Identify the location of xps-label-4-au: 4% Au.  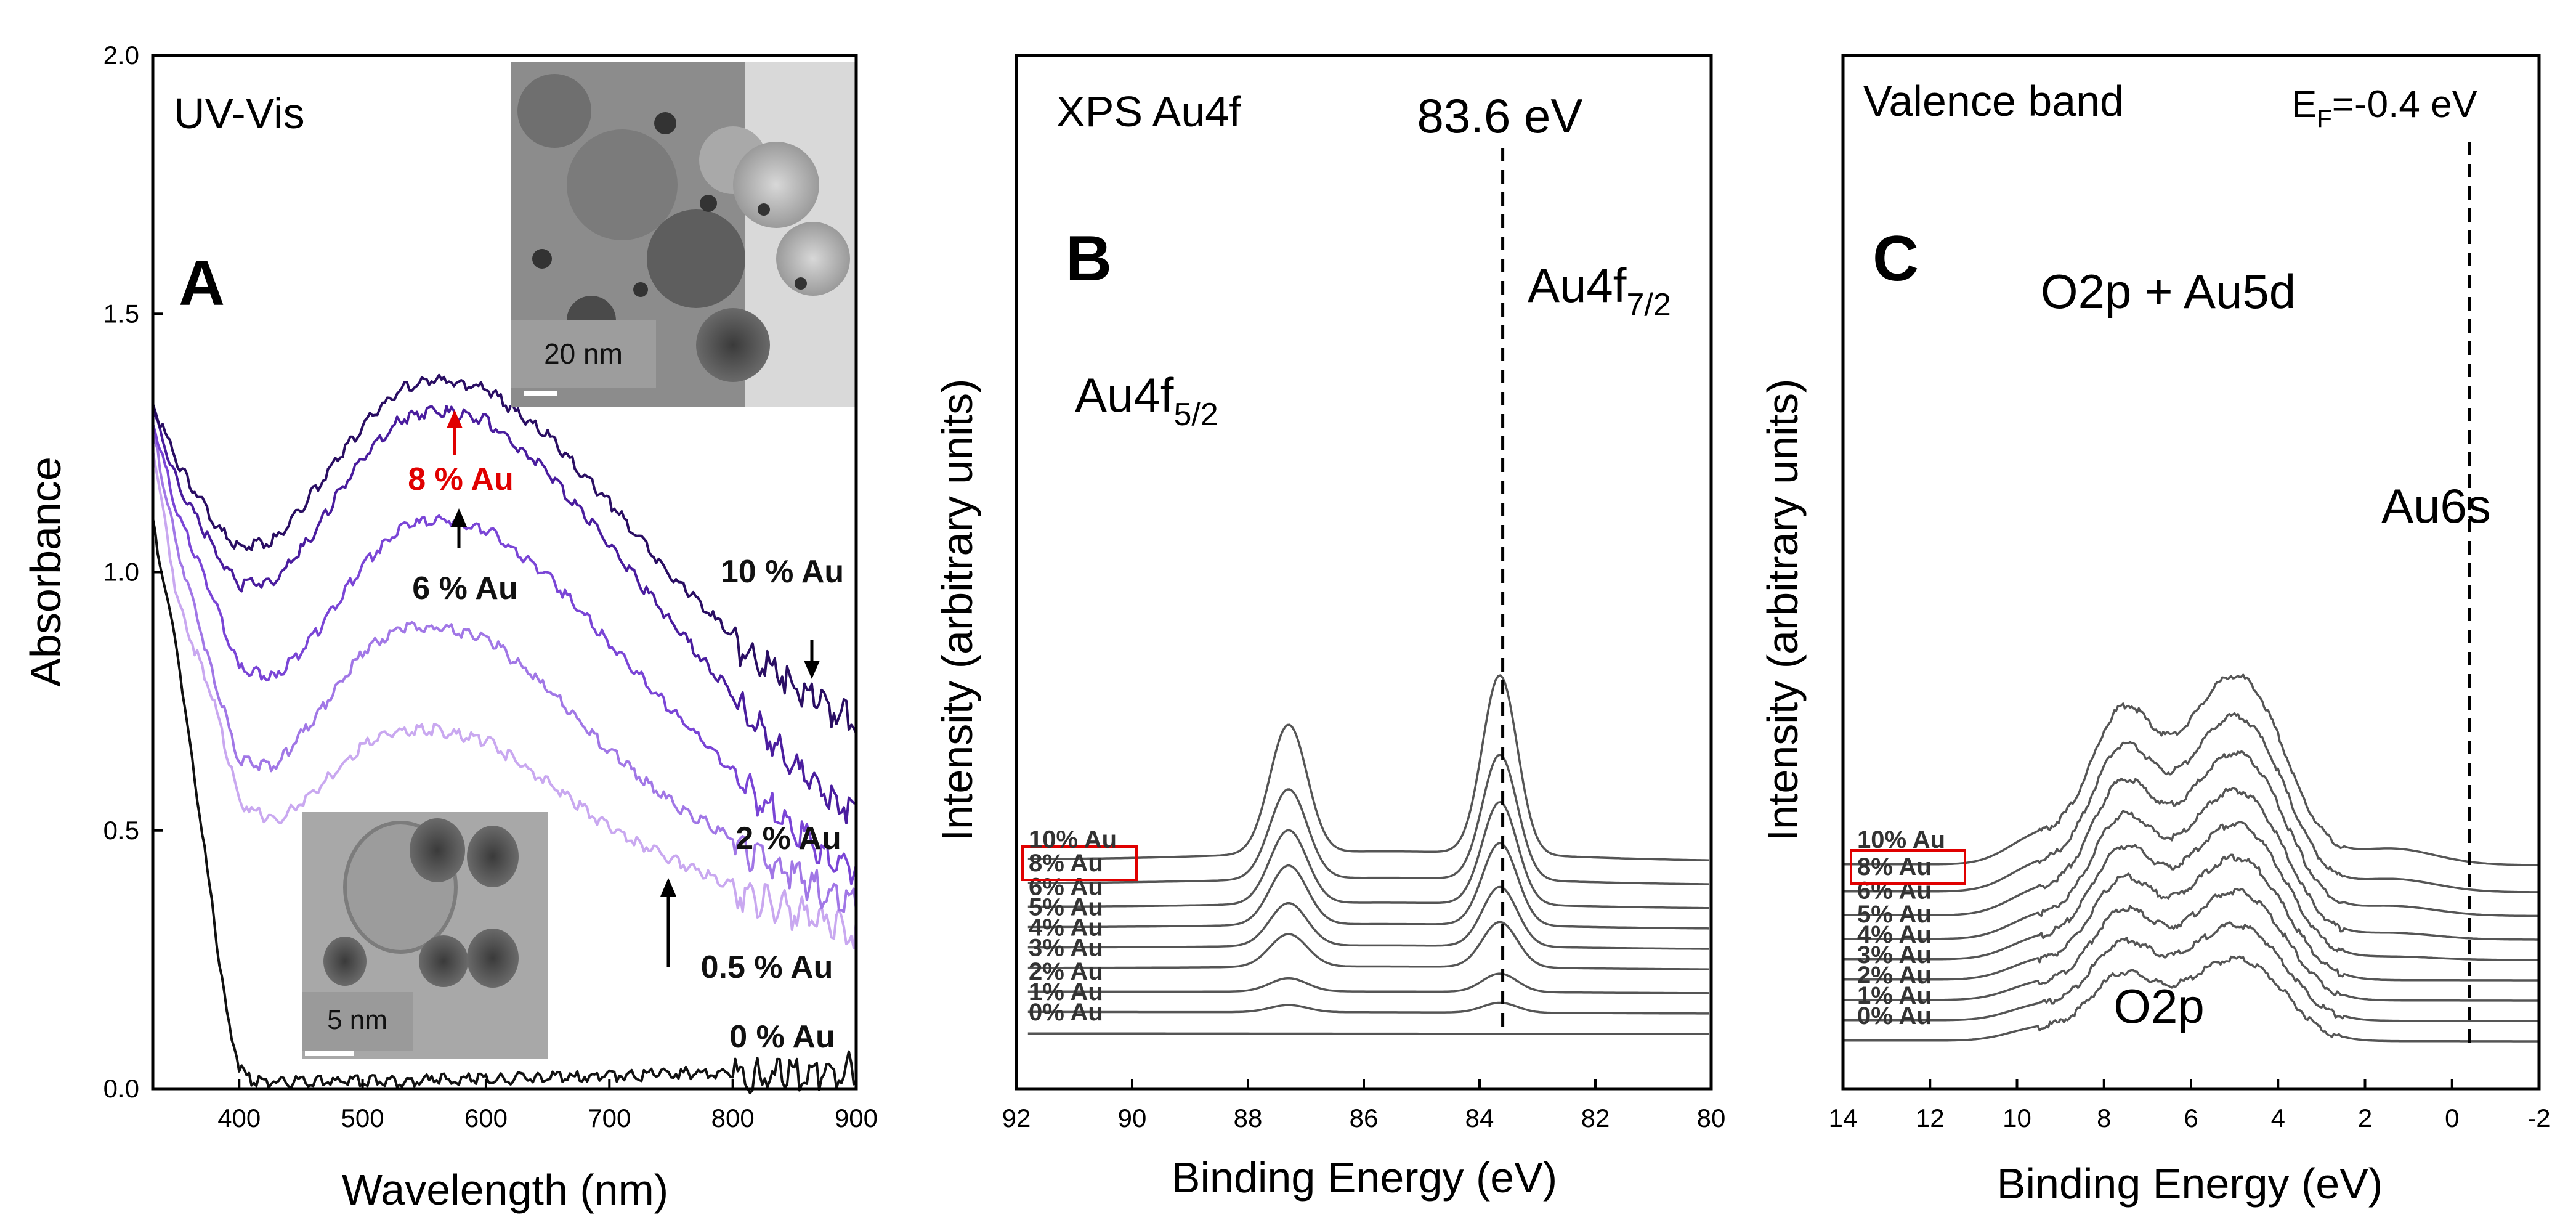
(1066, 927).